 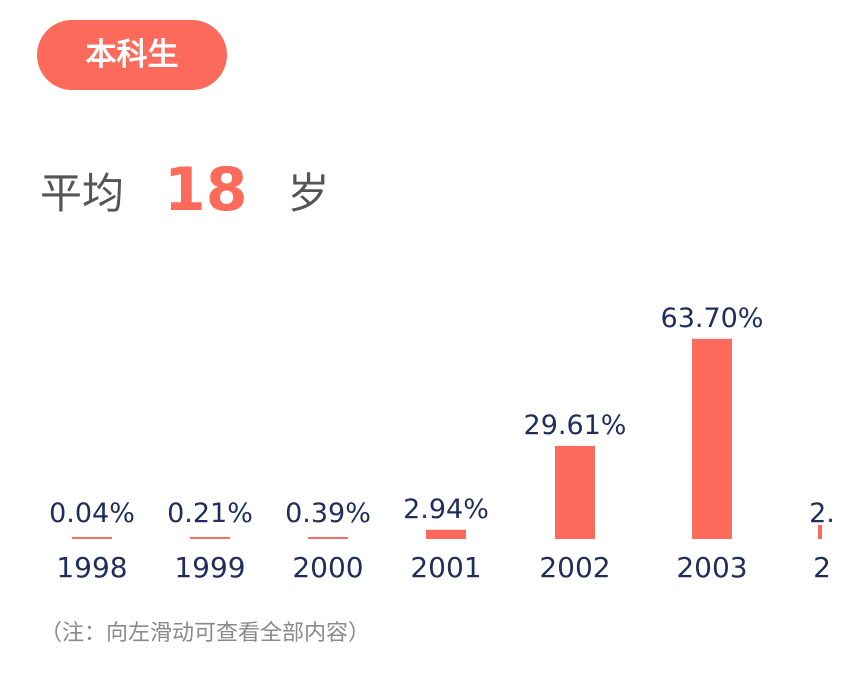 What do you see at coordinates (820, 532) in the screenshot?
I see `bar-partial` at bounding box center [820, 532].